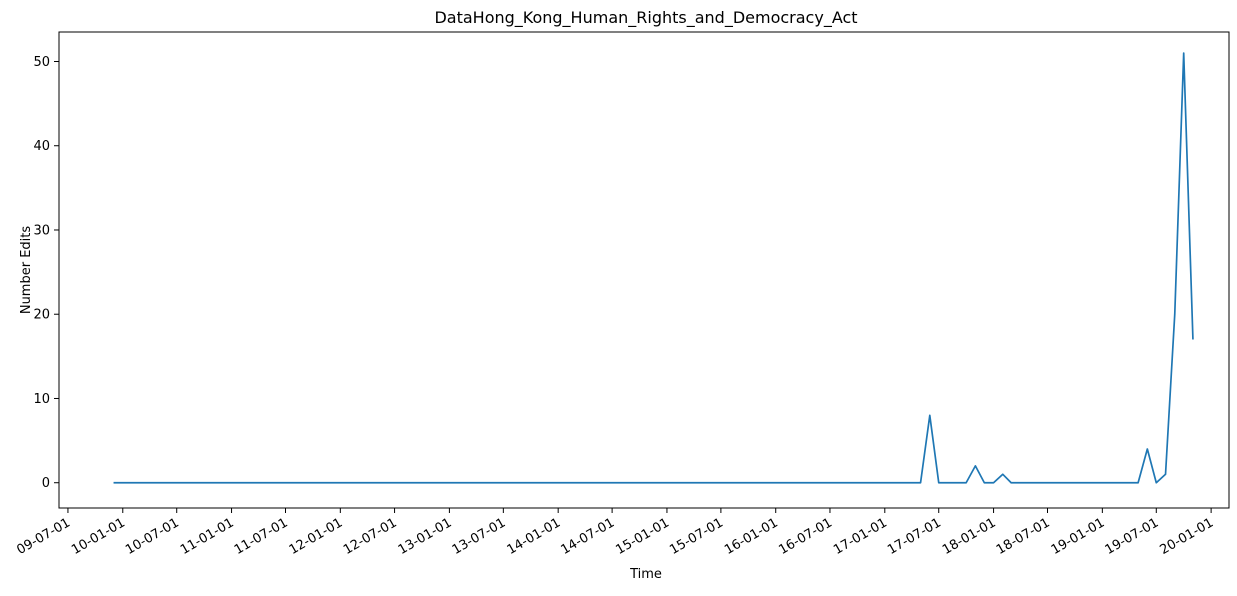 This screenshot has width=1237, height=596. Describe the element at coordinates (41, 399) in the screenshot. I see `y-tick-label: 10` at that location.